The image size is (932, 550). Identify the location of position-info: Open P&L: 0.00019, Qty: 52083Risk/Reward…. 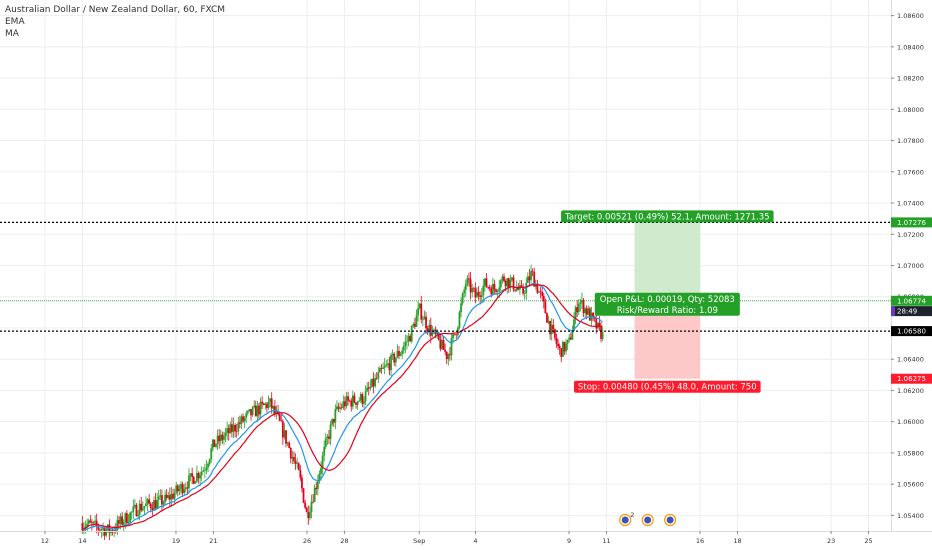
(667, 304).